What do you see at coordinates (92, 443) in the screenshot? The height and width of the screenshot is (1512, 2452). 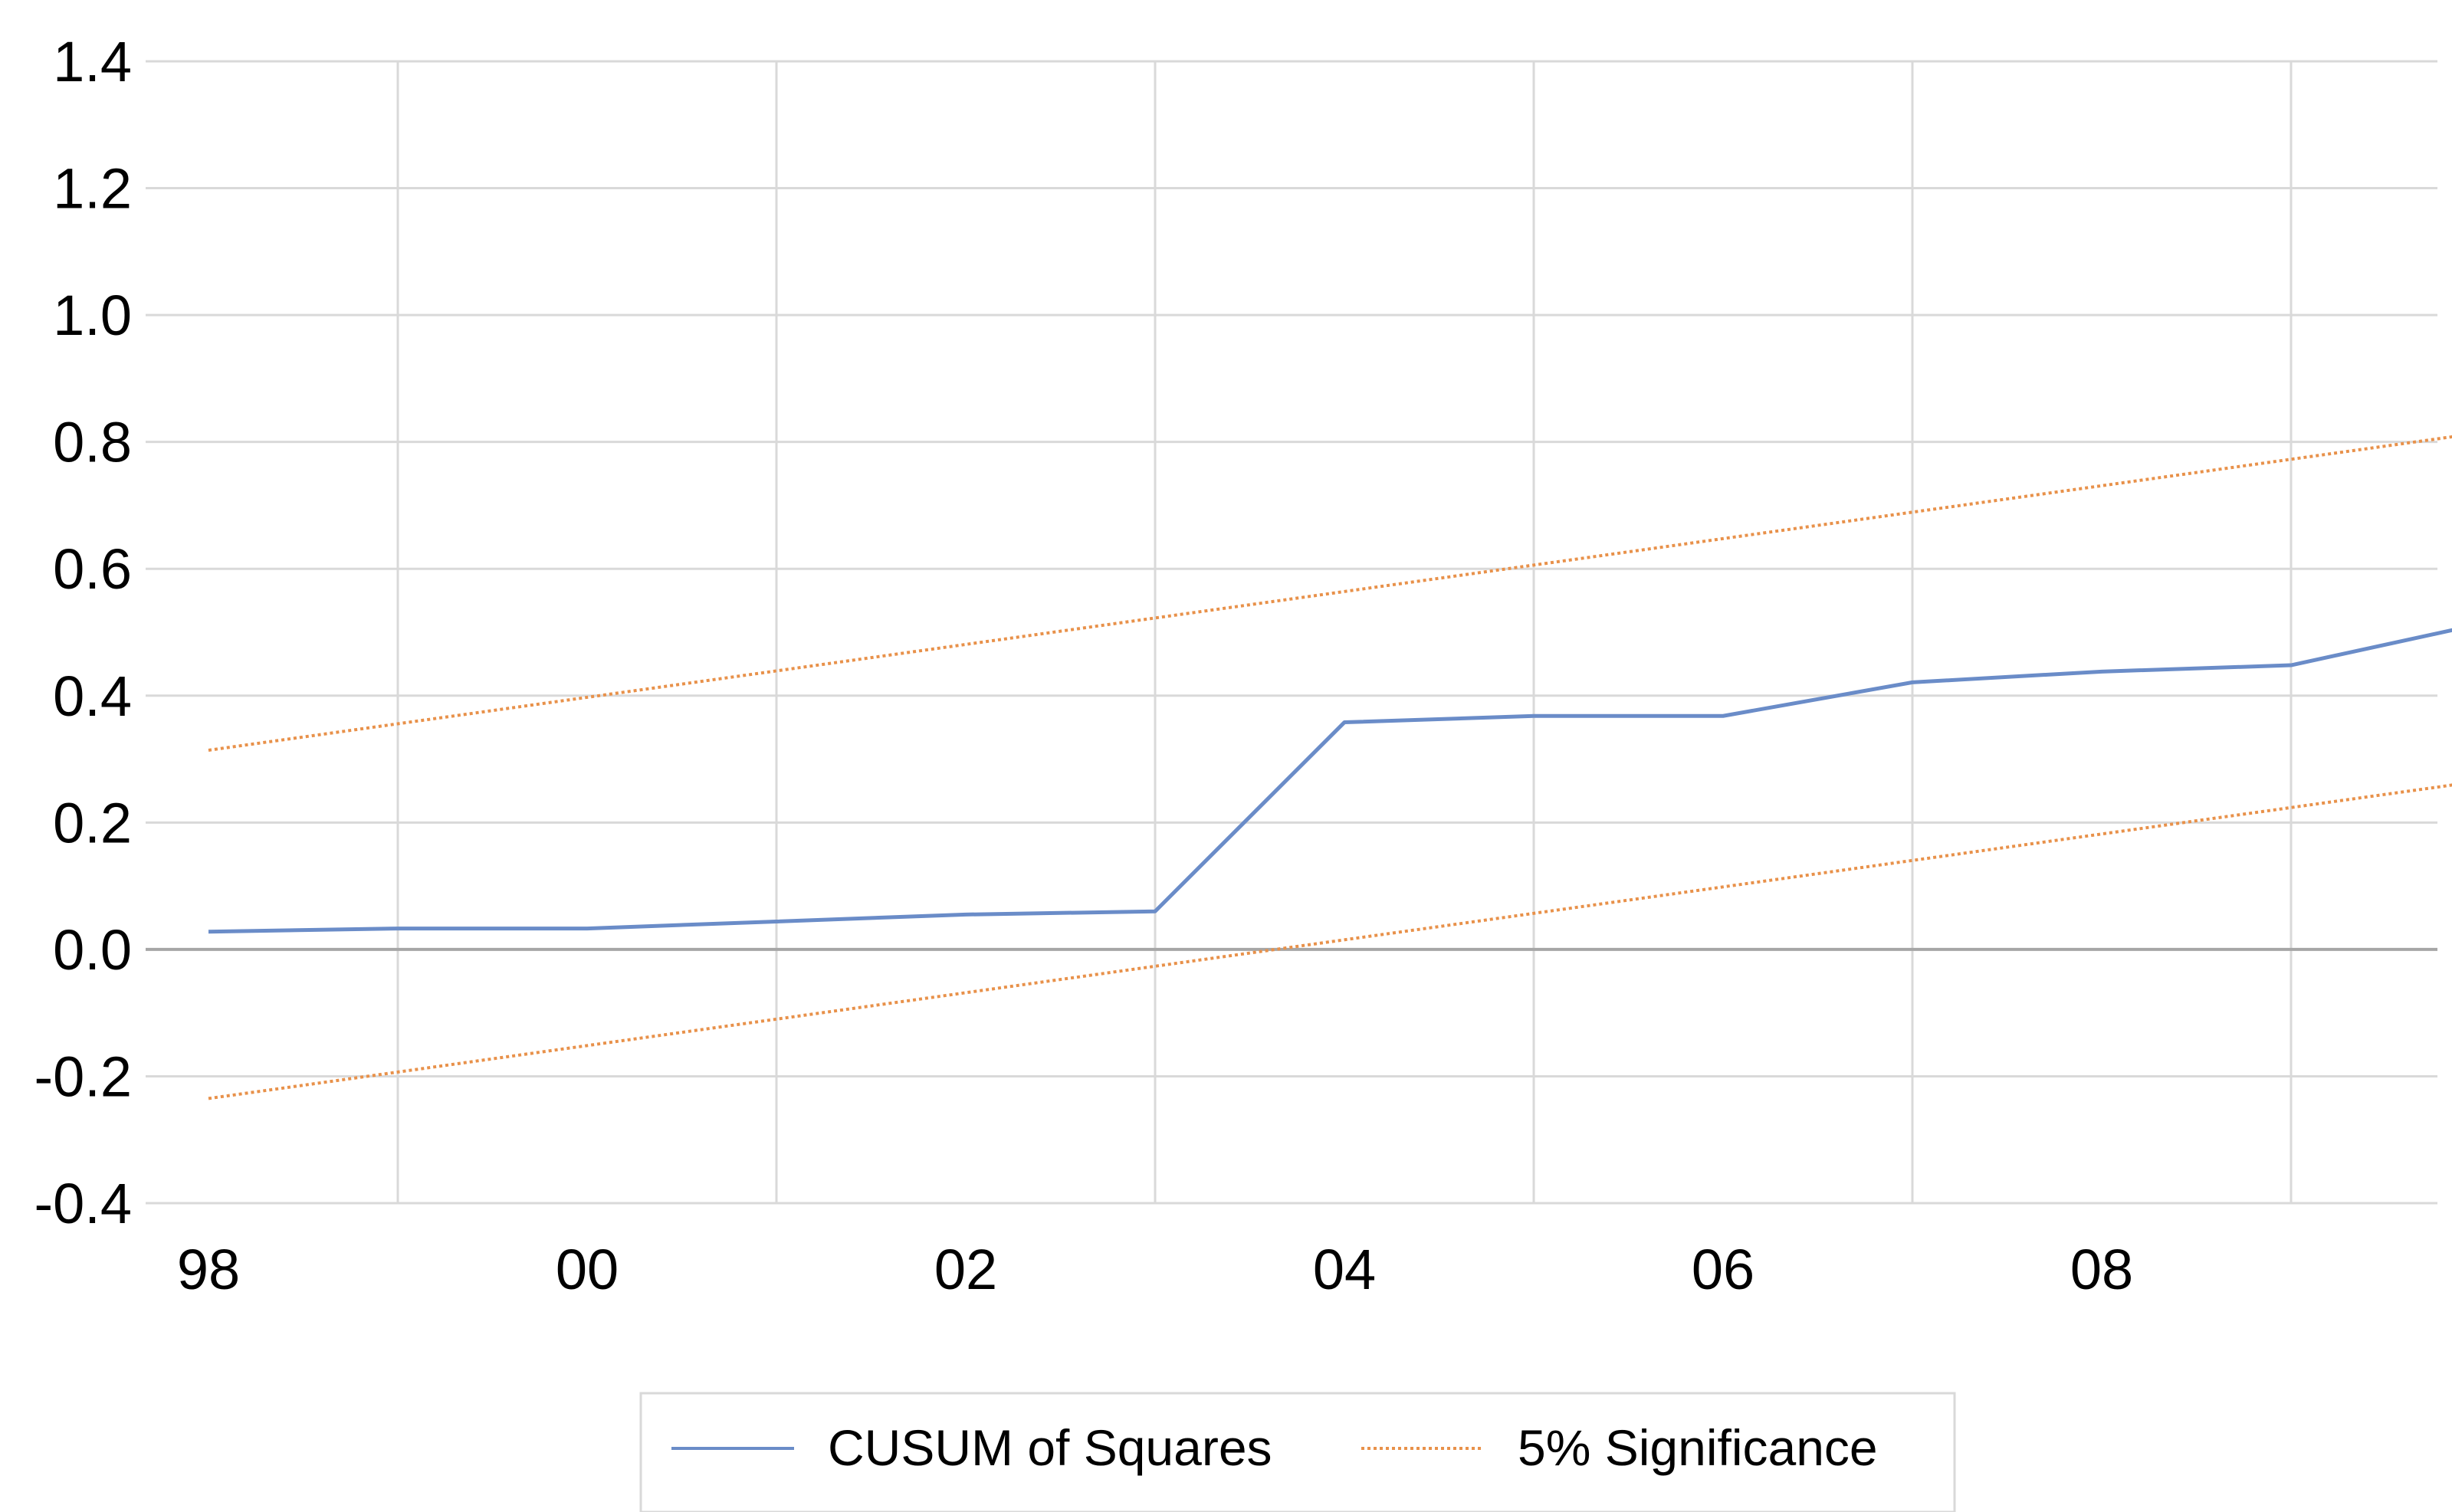 I see `y-tick-label: 0.8` at bounding box center [92, 443].